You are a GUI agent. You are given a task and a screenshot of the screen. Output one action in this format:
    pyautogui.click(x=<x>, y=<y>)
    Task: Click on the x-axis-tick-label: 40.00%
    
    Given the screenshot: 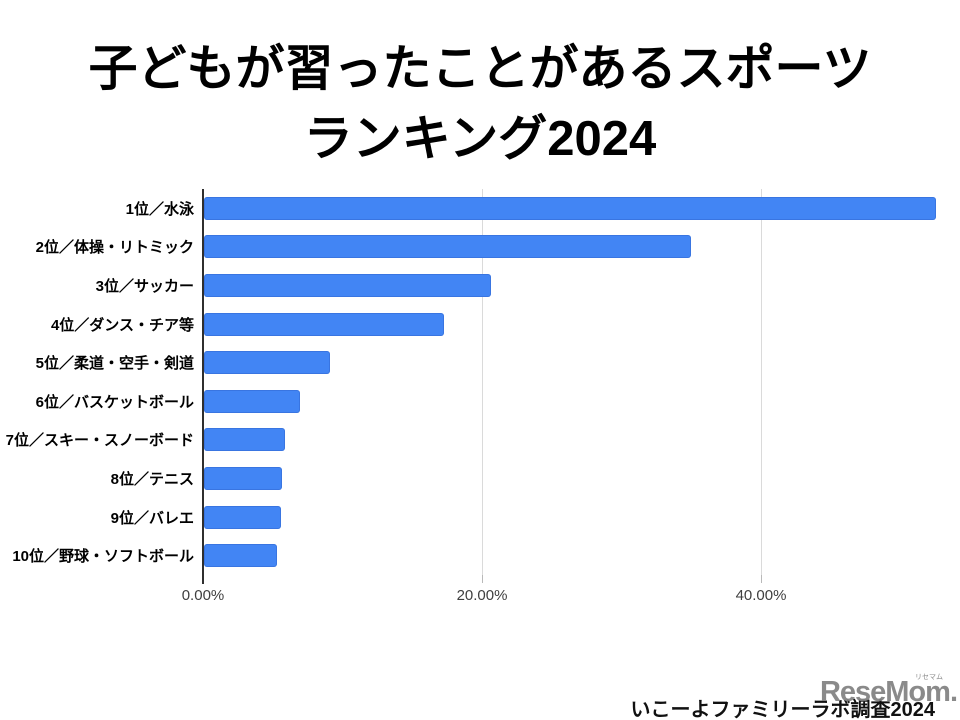 What is the action you would take?
    pyautogui.click(x=761, y=595)
    